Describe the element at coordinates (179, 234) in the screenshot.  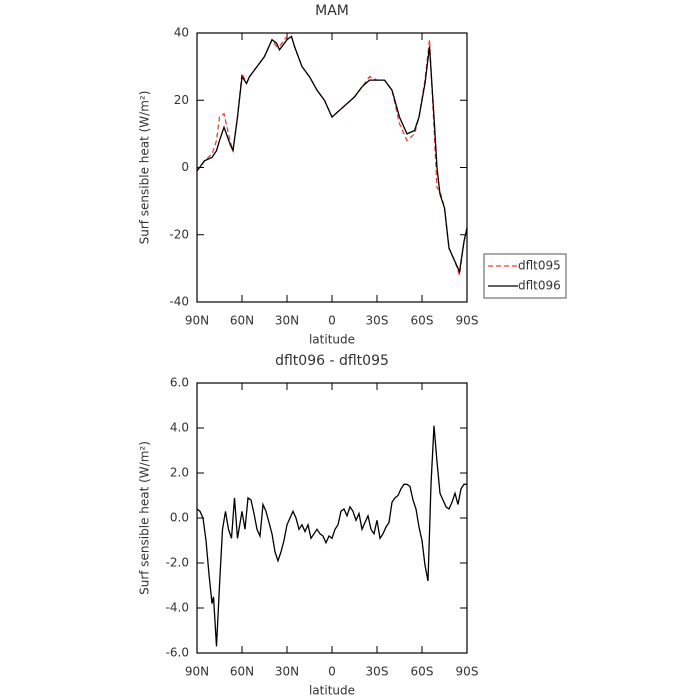
I see `y-tick-label: -20` at that location.